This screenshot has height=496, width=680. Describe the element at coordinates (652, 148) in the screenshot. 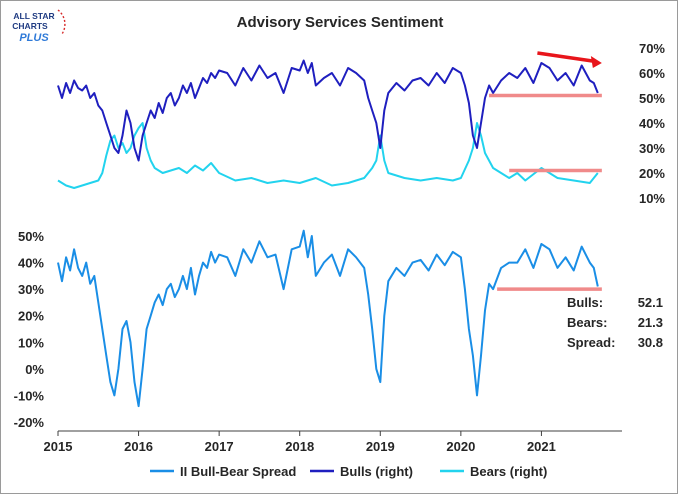

I see `top-y-tick-label: 30%` at that location.